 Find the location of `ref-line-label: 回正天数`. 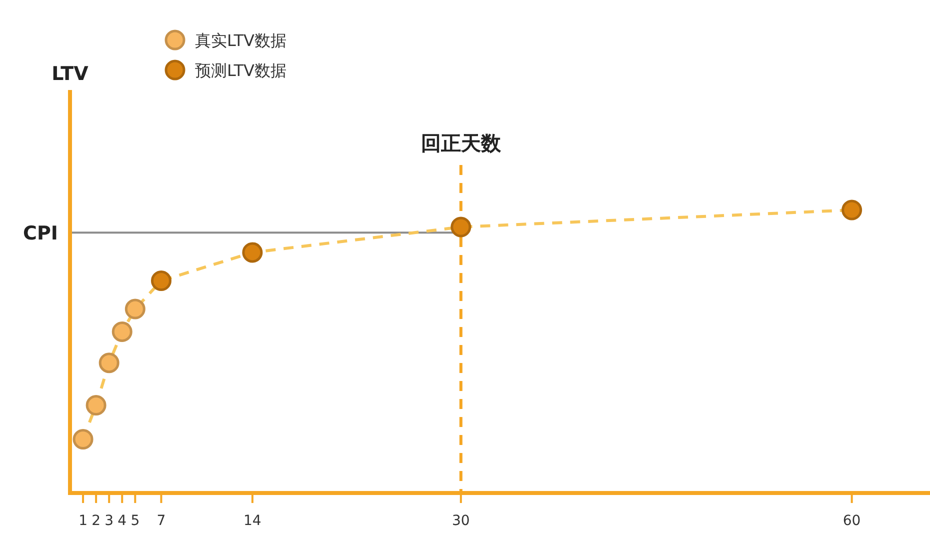

ref-line-label: 回正天数 is located at coordinates (461, 143).